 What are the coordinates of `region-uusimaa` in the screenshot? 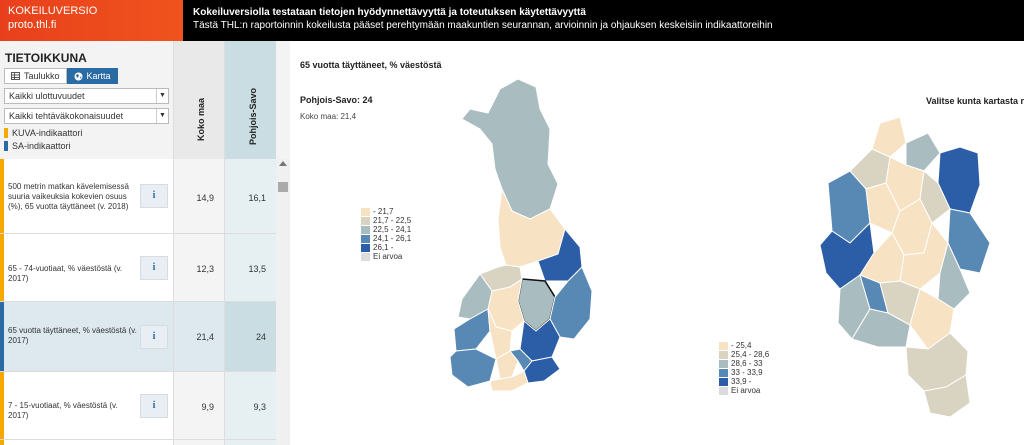 It's located at (509, 381).